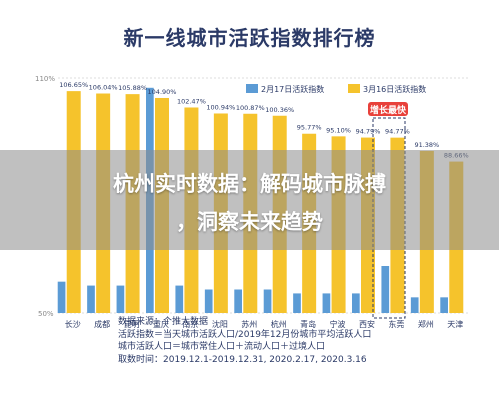 The image size is (499, 404). What do you see at coordinates (73, 324) in the screenshot?
I see `x-tick-label: 长沙` at bounding box center [73, 324].